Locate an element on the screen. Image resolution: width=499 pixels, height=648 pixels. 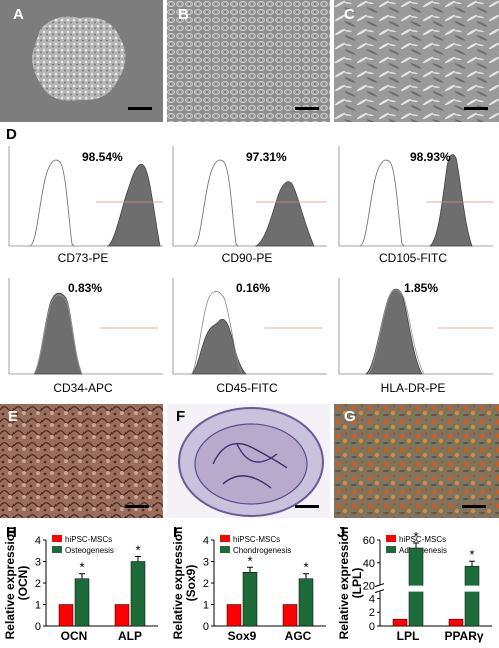
x-tick-label: Sox9 is located at coordinates (242, 636).